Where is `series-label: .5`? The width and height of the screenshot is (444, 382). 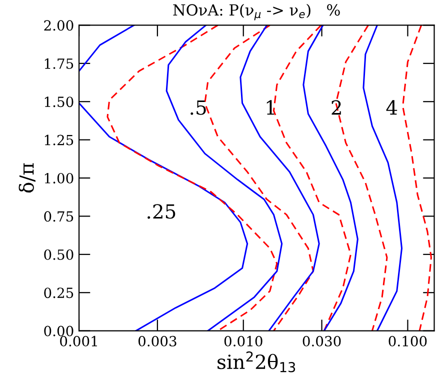
series-label: .5 is located at coordinates (198, 107).